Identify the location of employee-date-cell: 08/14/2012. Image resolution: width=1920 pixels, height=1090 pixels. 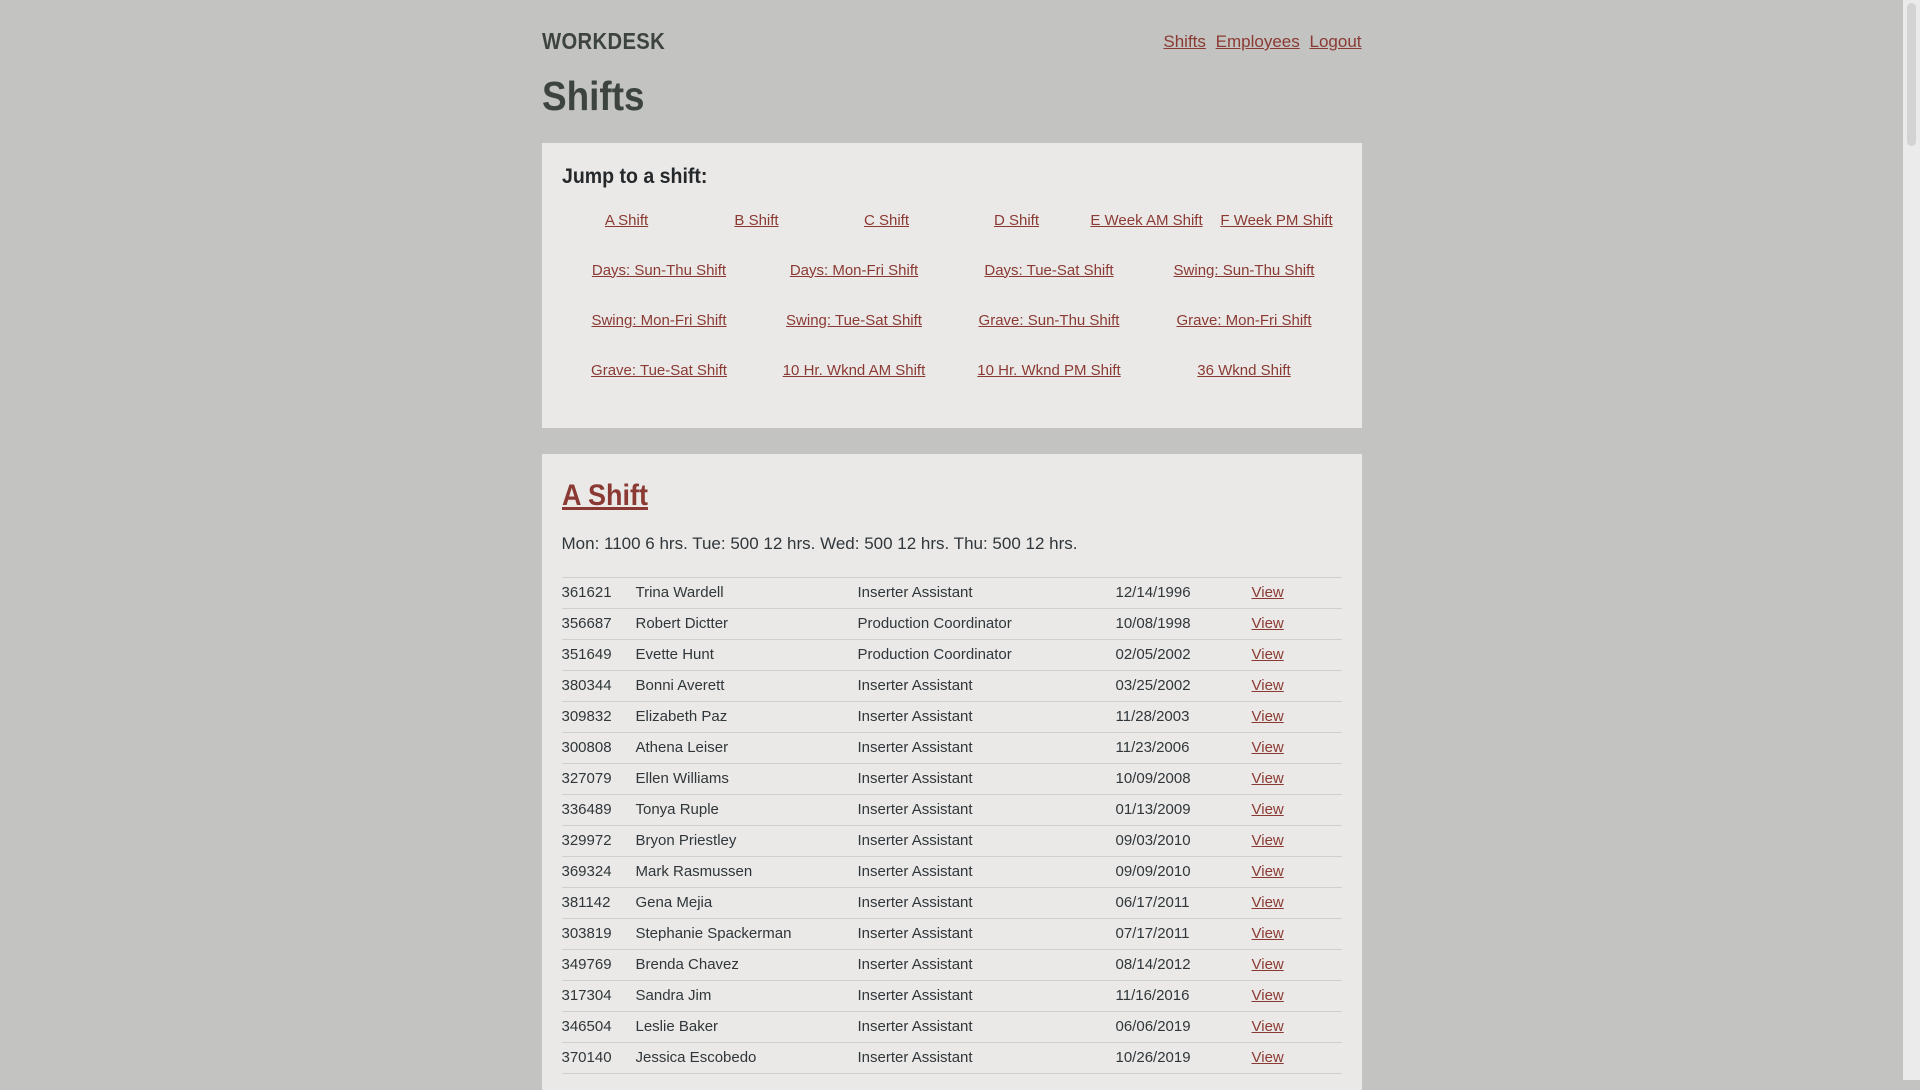
(1153, 964).